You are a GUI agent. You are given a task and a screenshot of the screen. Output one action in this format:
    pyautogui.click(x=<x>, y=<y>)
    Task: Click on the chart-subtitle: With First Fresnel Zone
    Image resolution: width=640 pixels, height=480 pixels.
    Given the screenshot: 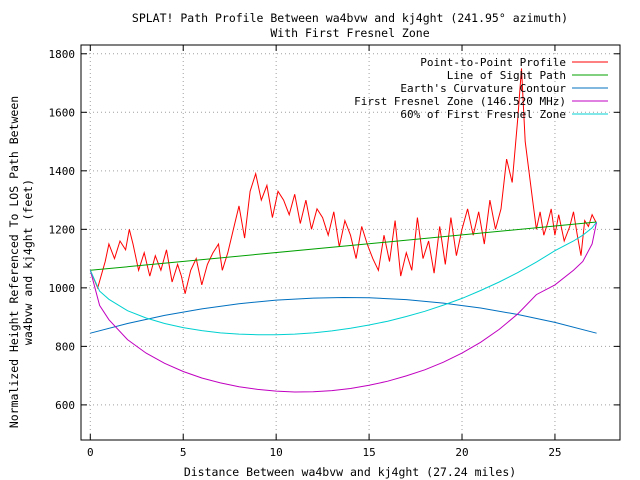 What is the action you would take?
    pyautogui.click(x=349, y=33)
    